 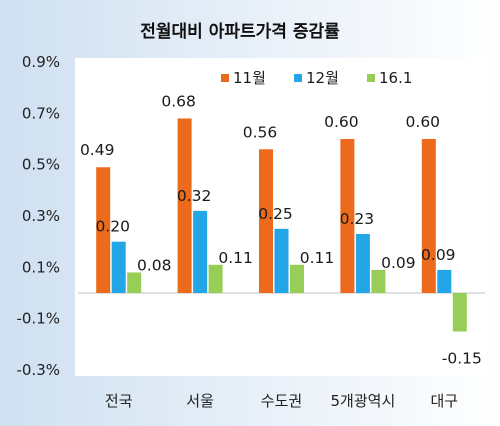 What do you see at coordinates (41, 267) in the screenshot?
I see `y-tick-label: 0.1%` at bounding box center [41, 267].